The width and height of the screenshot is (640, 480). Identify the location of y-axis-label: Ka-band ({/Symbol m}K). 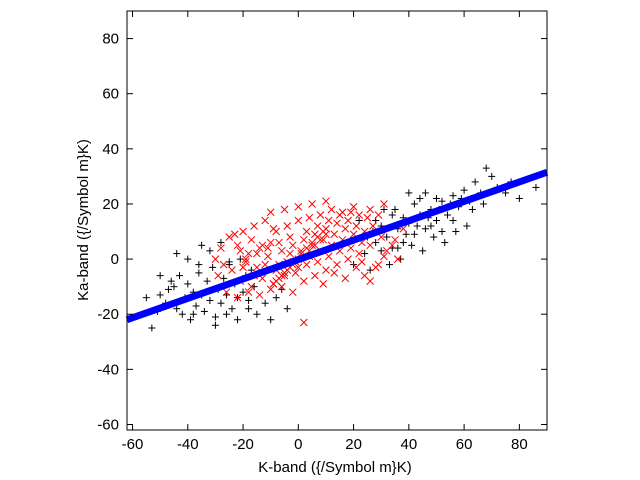
(83, 220).